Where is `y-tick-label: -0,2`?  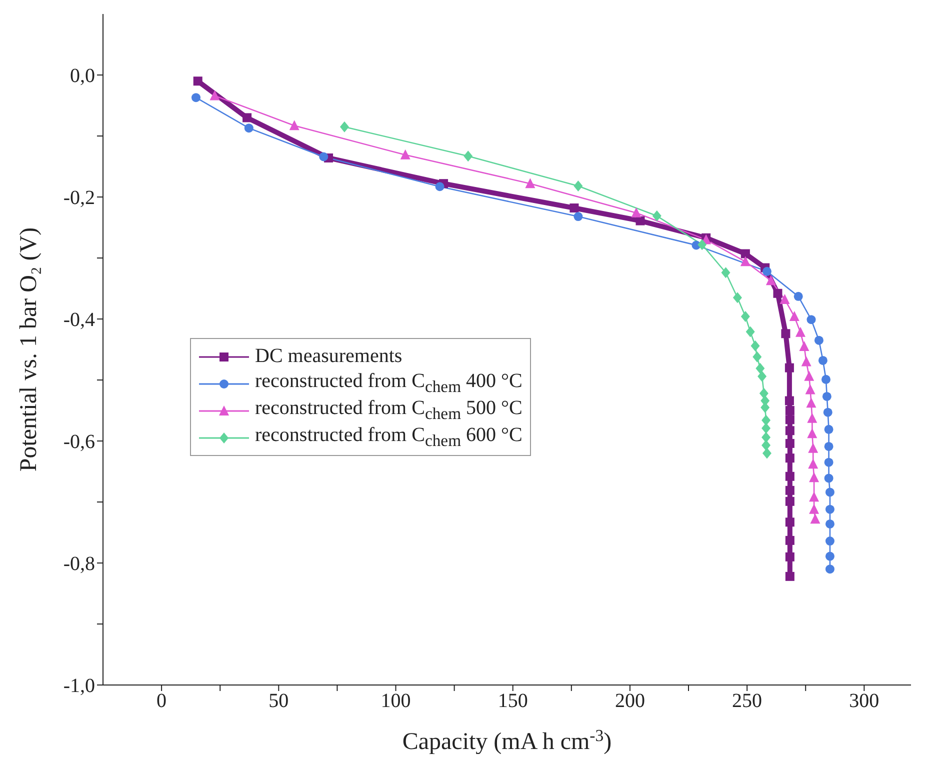 y-tick-label: -0,2 is located at coordinates (79, 198).